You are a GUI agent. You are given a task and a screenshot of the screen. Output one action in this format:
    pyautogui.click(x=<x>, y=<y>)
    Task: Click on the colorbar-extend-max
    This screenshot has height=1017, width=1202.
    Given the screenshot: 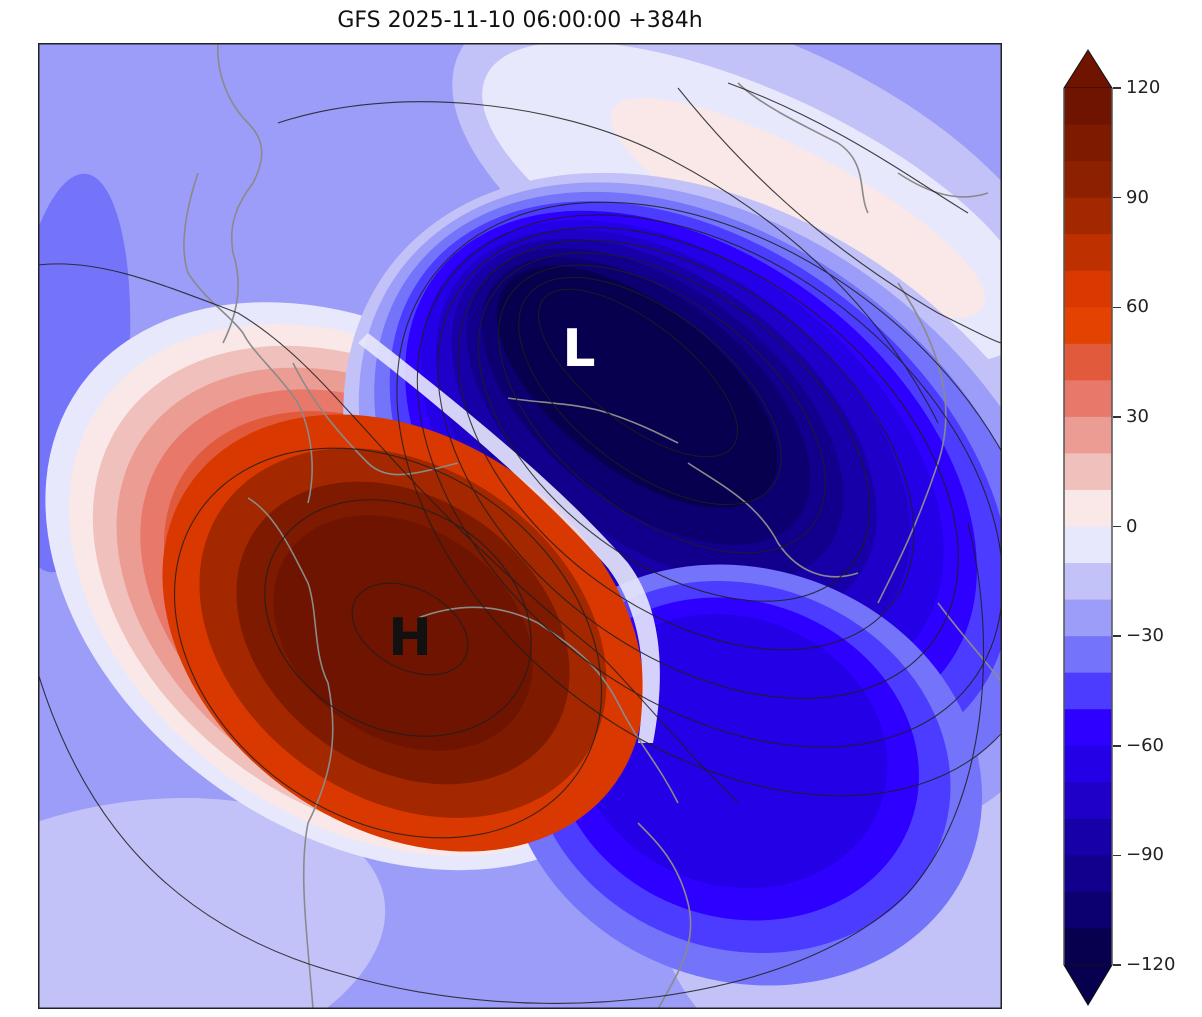 What is the action you would take?
    pyautogui.click(x=1088, y=69)
    